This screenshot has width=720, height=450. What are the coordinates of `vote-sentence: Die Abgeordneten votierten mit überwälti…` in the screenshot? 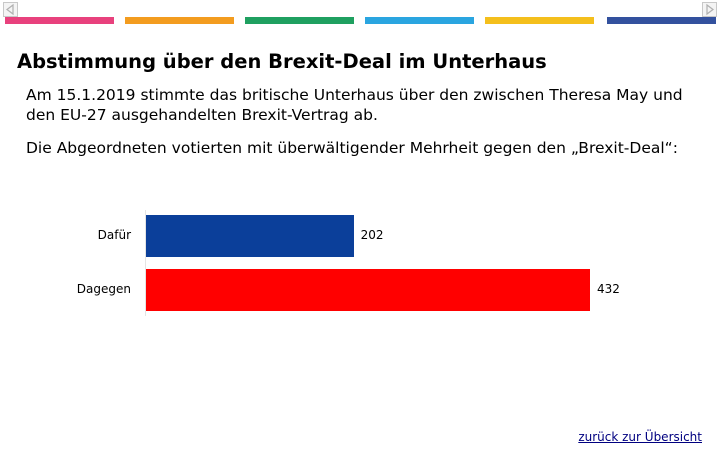 It's located at (352, 148).